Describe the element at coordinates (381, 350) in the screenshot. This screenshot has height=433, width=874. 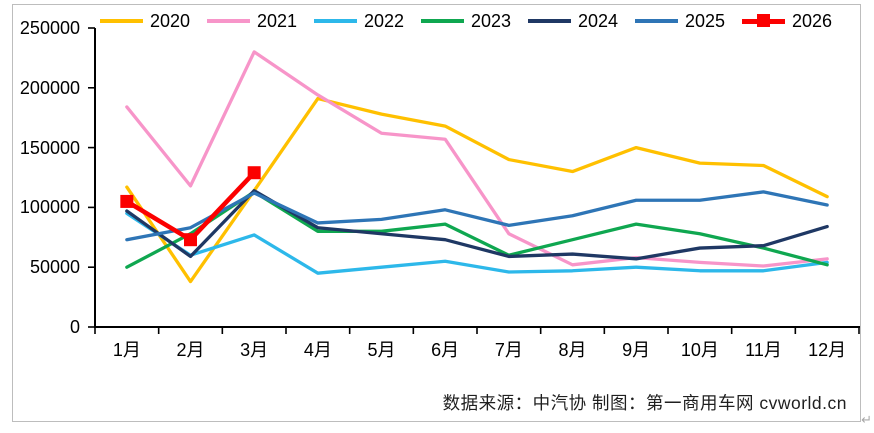
I see `x-axis-label: 5月` at that location.